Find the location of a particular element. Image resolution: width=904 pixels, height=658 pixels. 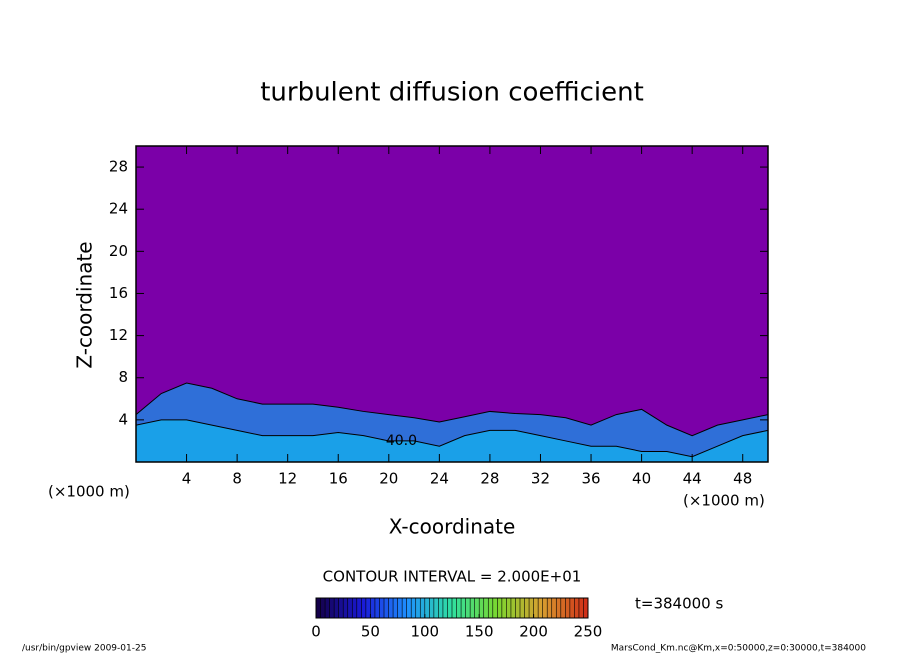

y-tick-label: 28 is located at coordinates (118, 167).